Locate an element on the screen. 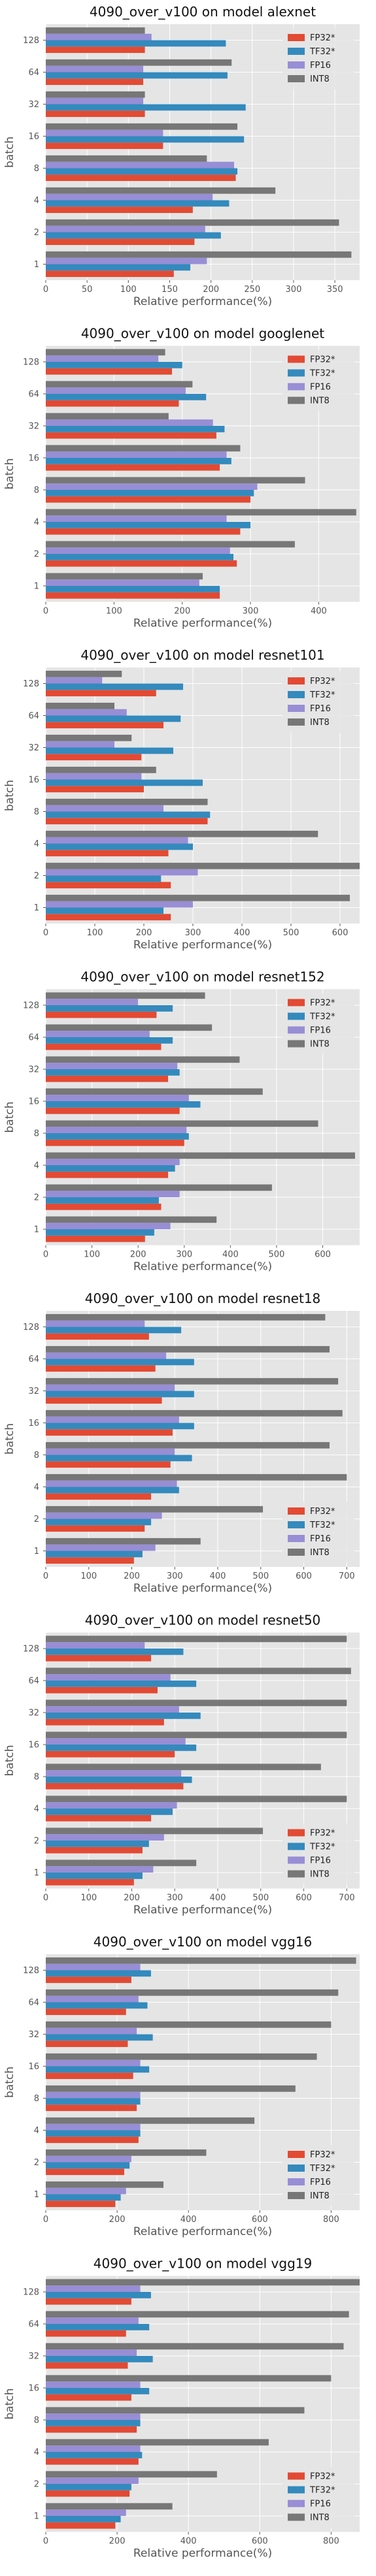 This screenshot has height=2576, width=376. chart-title: 4090_over_v100 on model resnet152 is located at coordinates (202, 977).